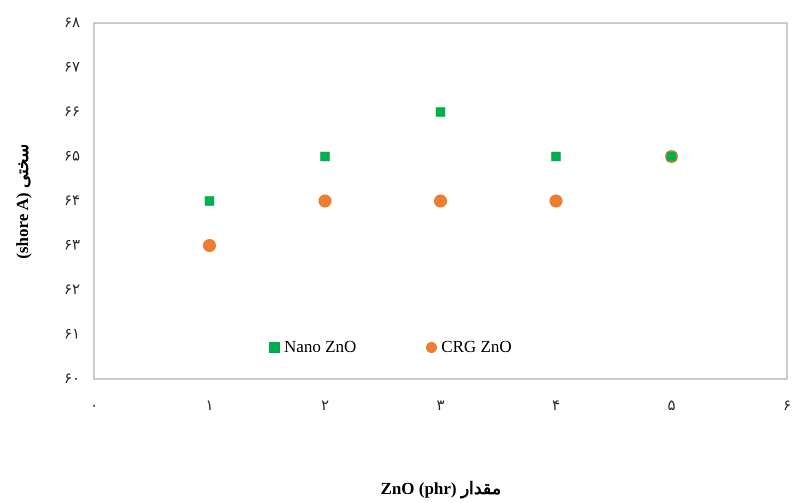 The width and height of the screenshot is (809, 503). I want to click on y-tick-label: ۶۸, so click(72, 22).